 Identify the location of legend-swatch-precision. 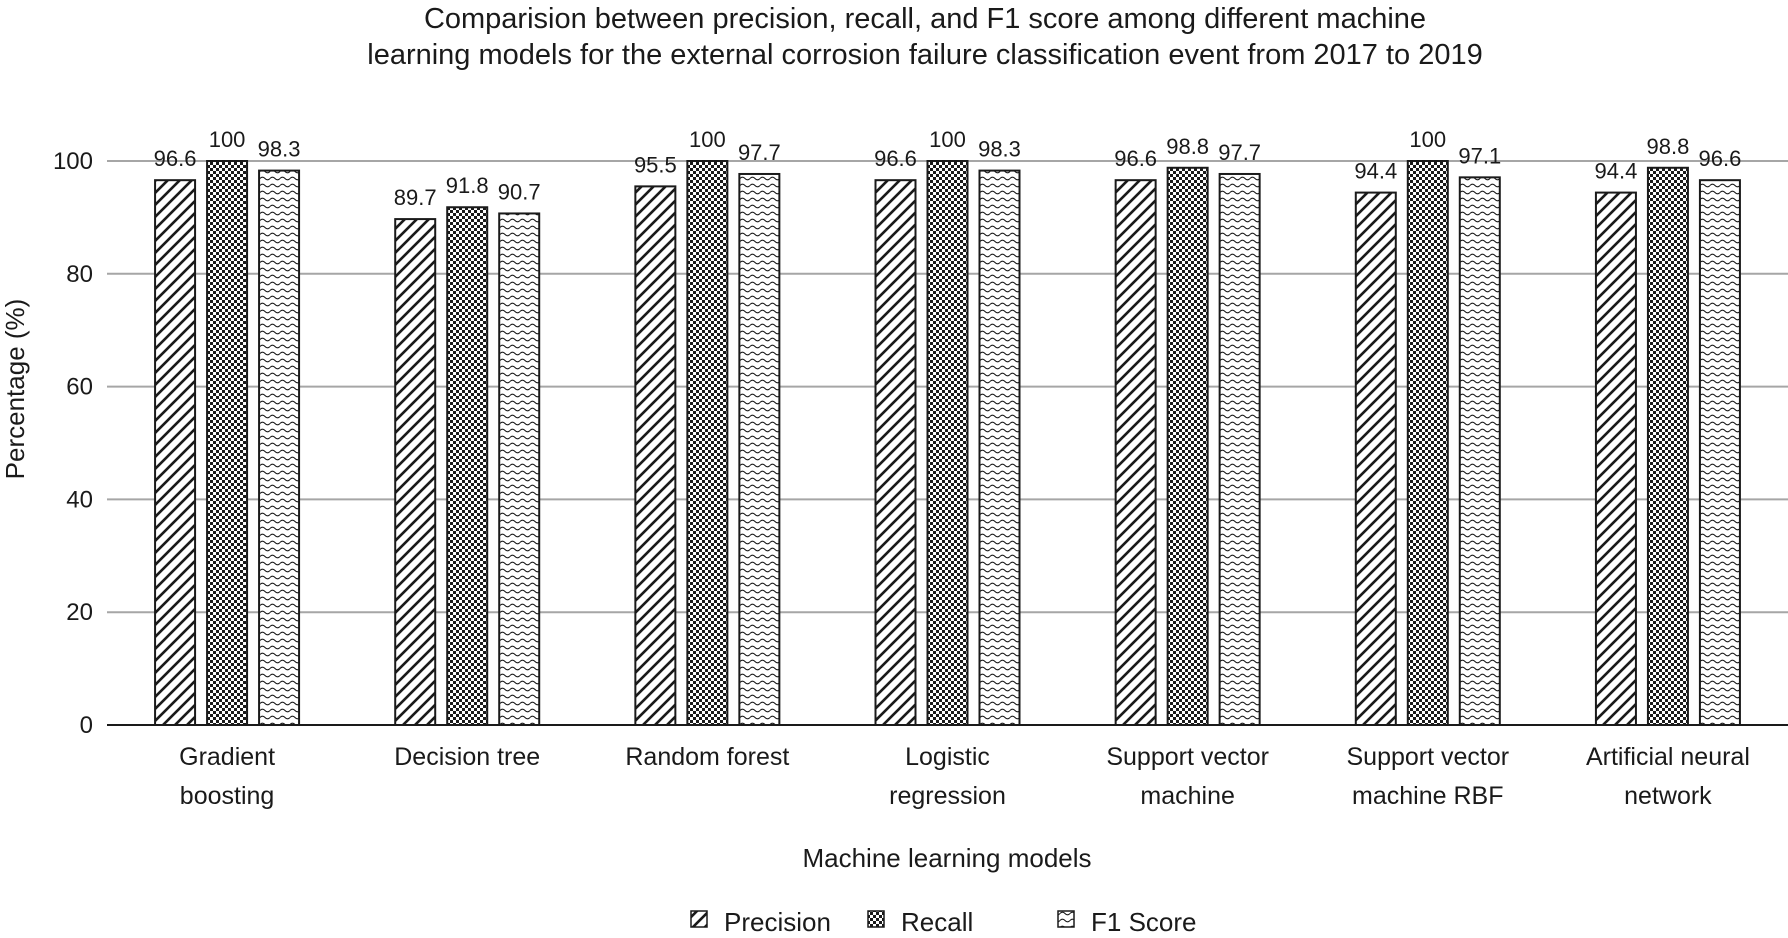
(699, 919).